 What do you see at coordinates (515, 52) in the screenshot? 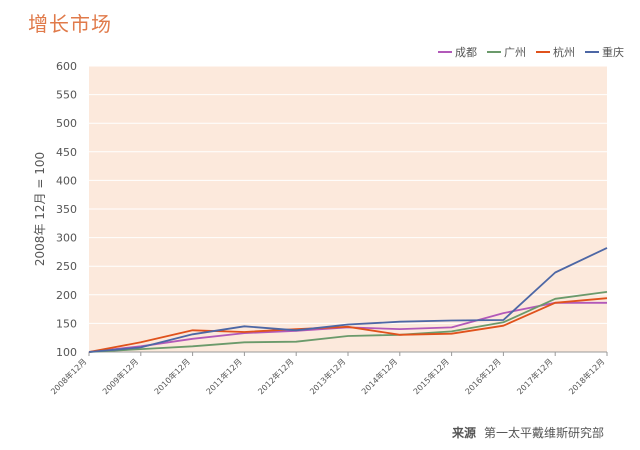
I see `legend-label: 广州` at bounding box center [515, 52].